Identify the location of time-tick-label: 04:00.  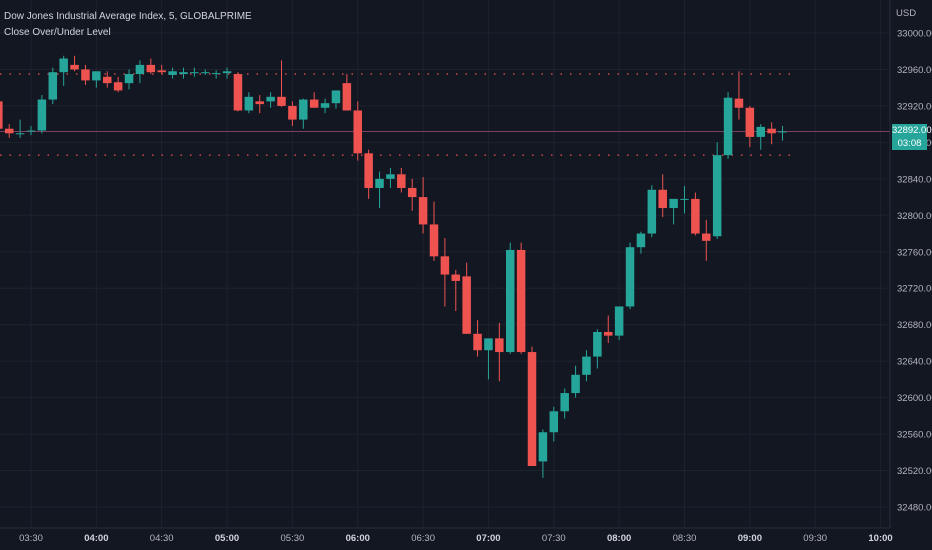
(96, 538).